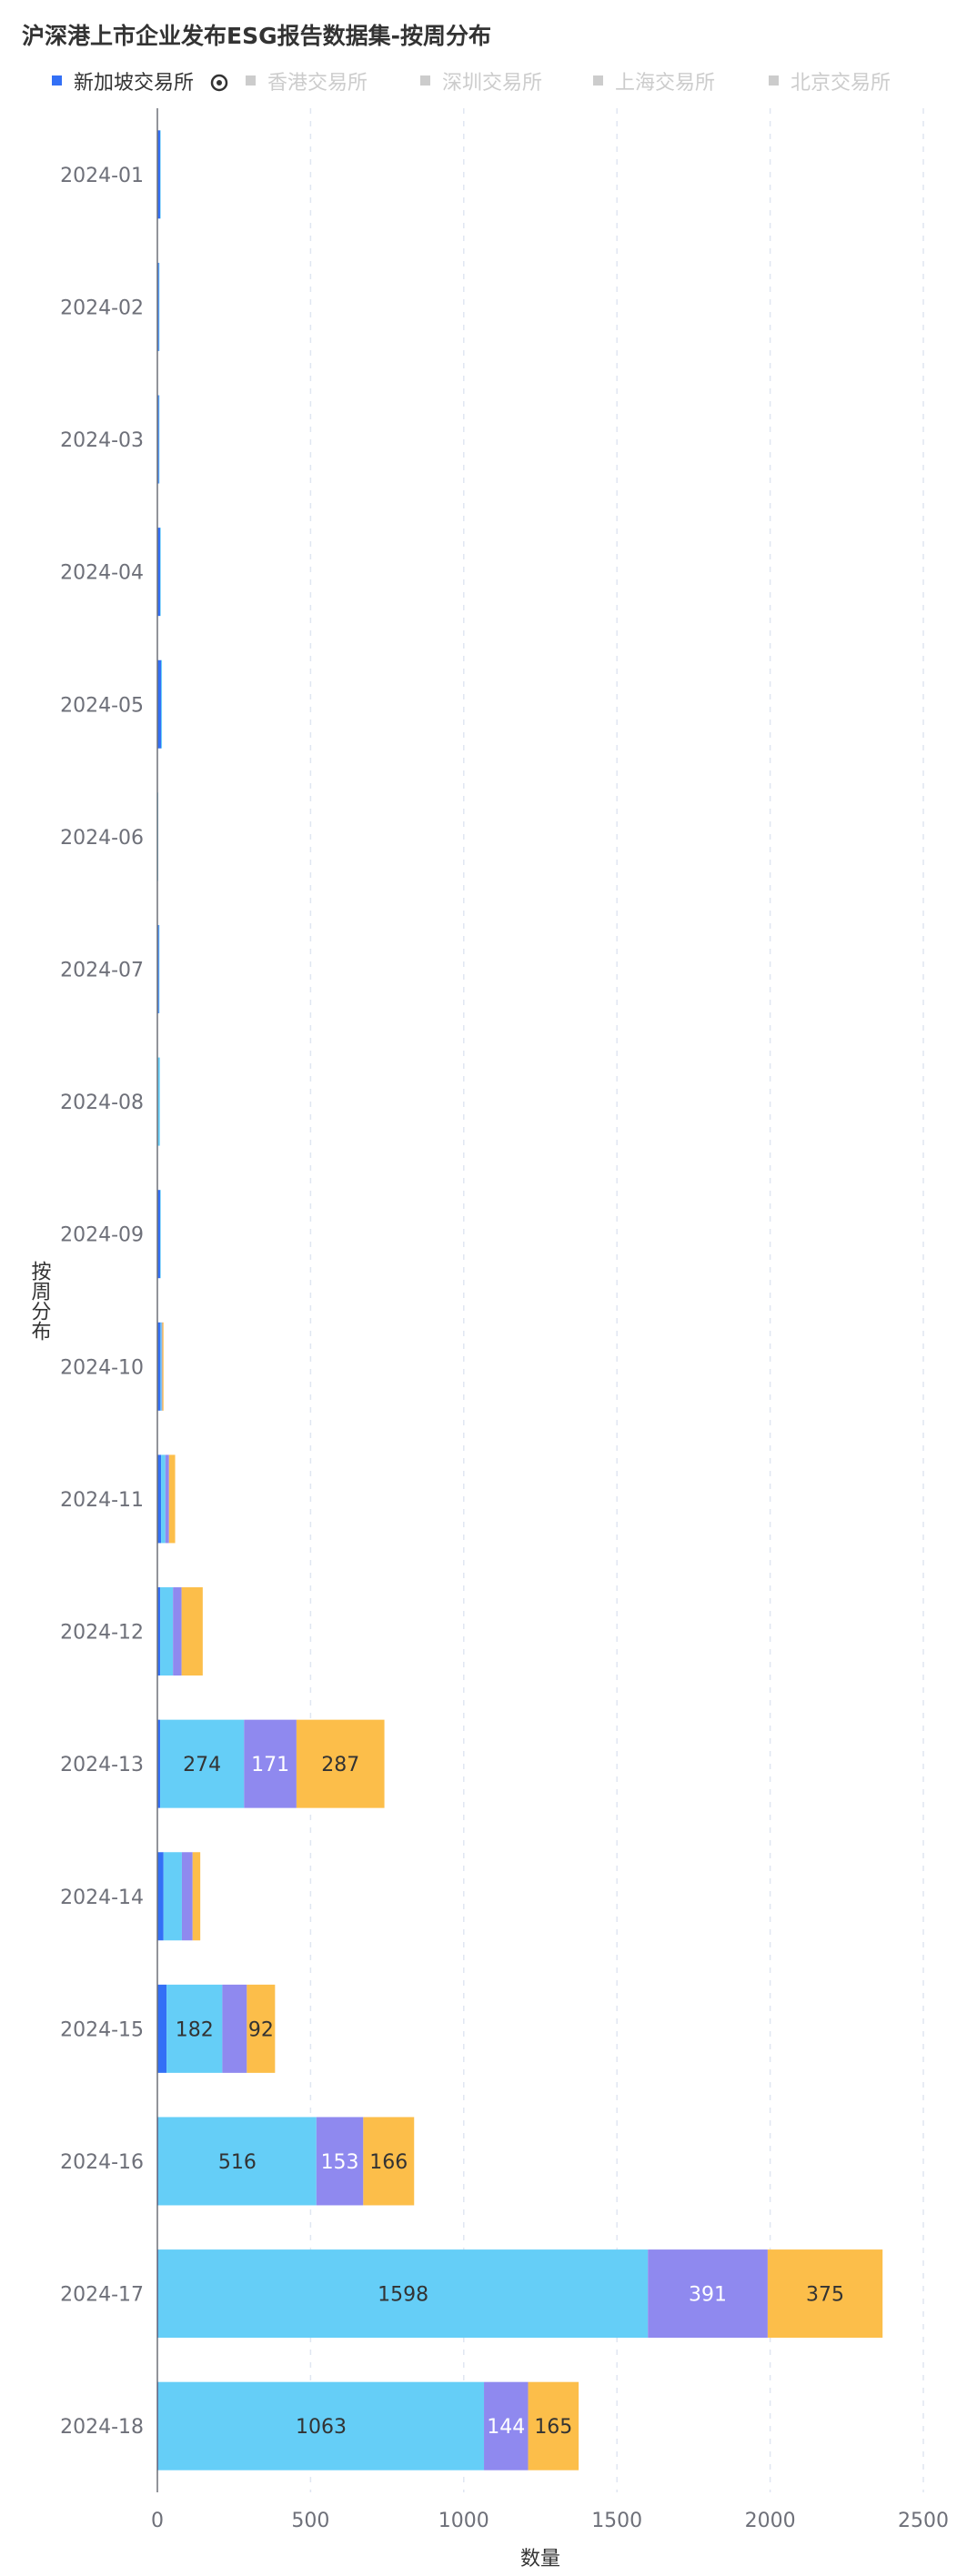 The width and height of the screenshot is (977, 2576). Describe the element at coordinates (102, 1235) in the screenshot. I see `y-tick-label: 2024-09` at that location.